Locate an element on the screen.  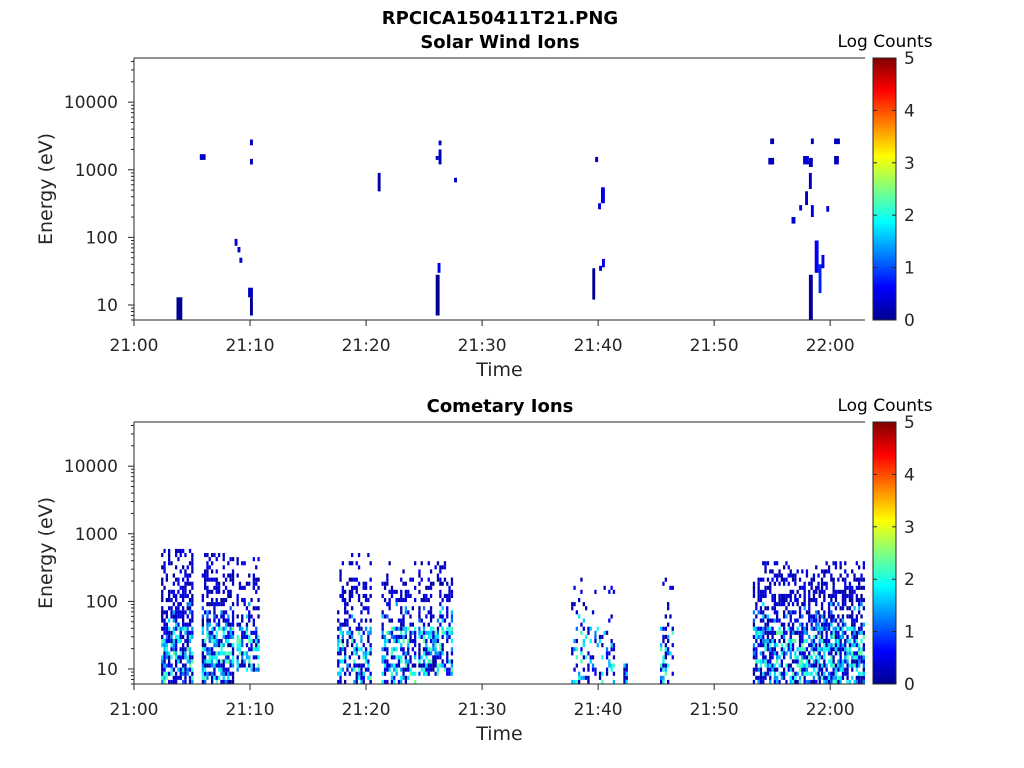
panel-title: Solar Wind Ions is located at coordinates (499, 42).